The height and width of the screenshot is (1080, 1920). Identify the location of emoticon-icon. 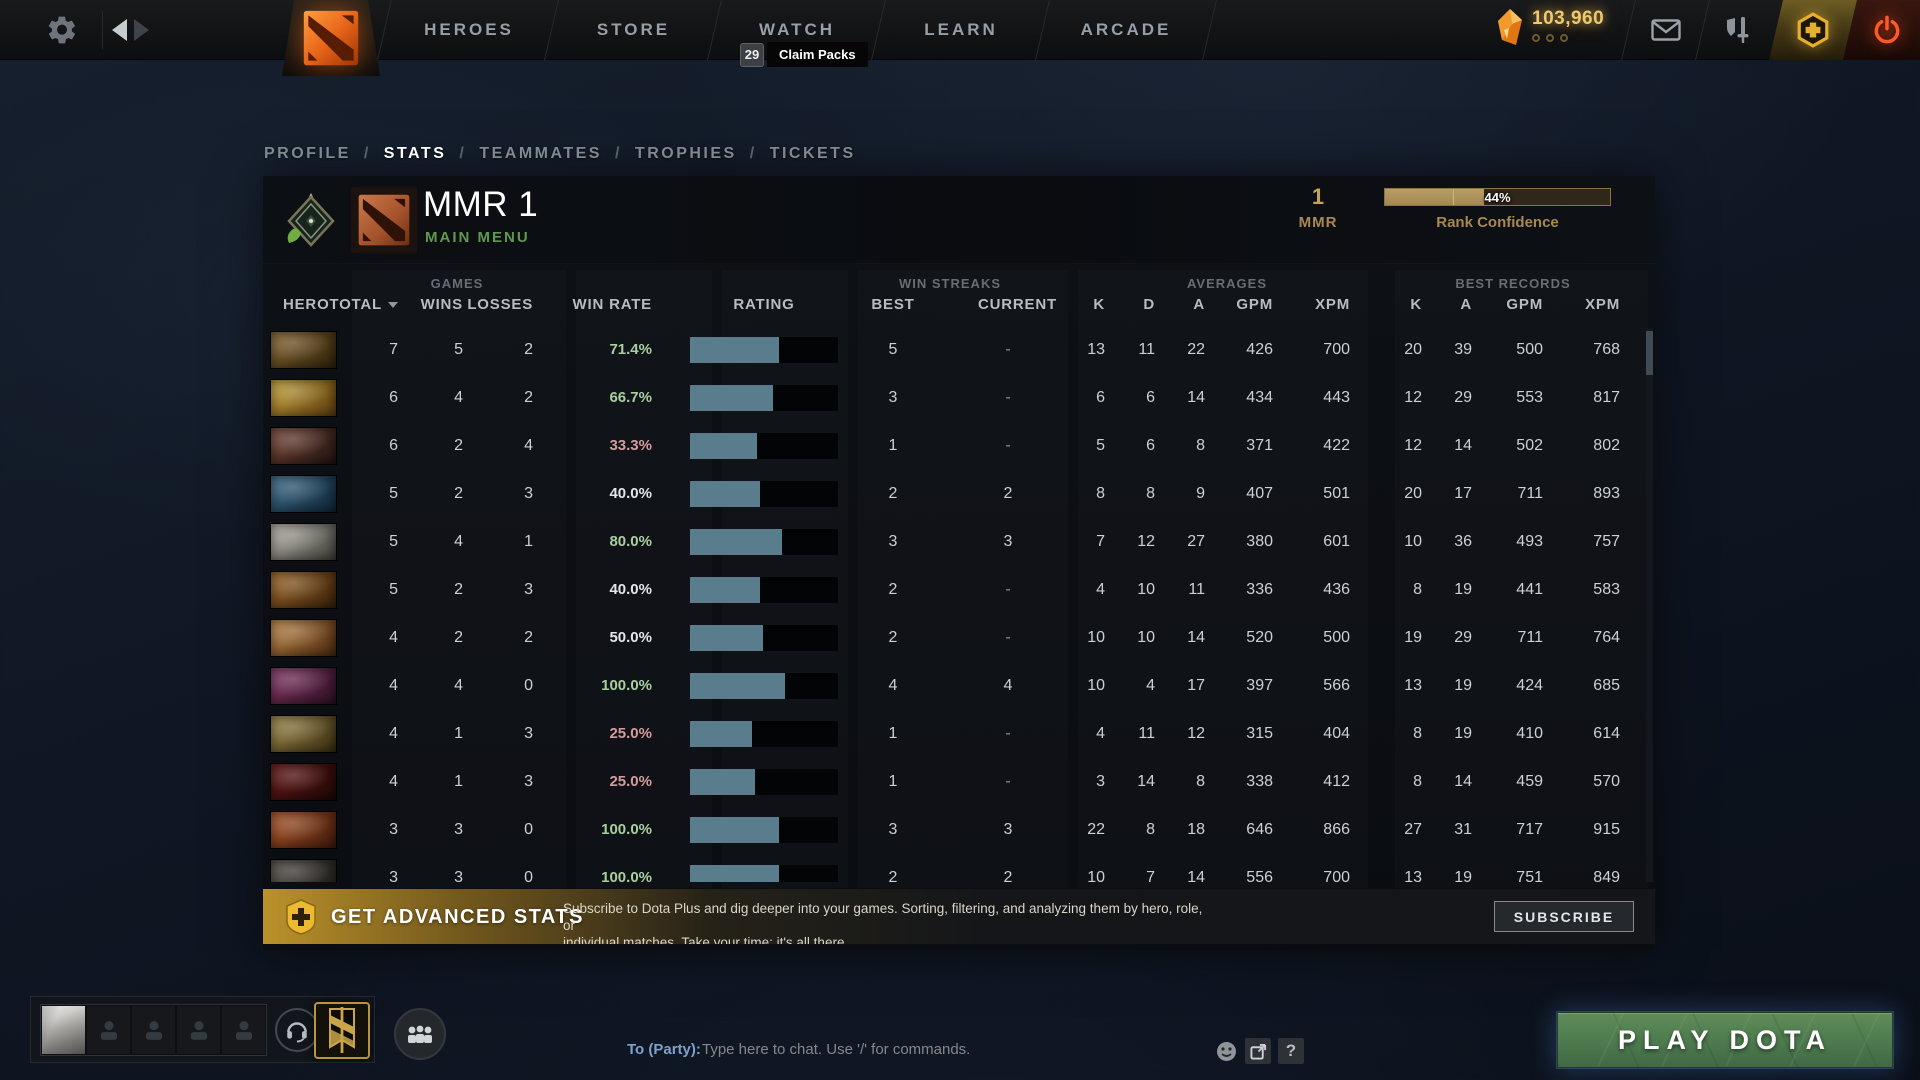
(1226, 1051).